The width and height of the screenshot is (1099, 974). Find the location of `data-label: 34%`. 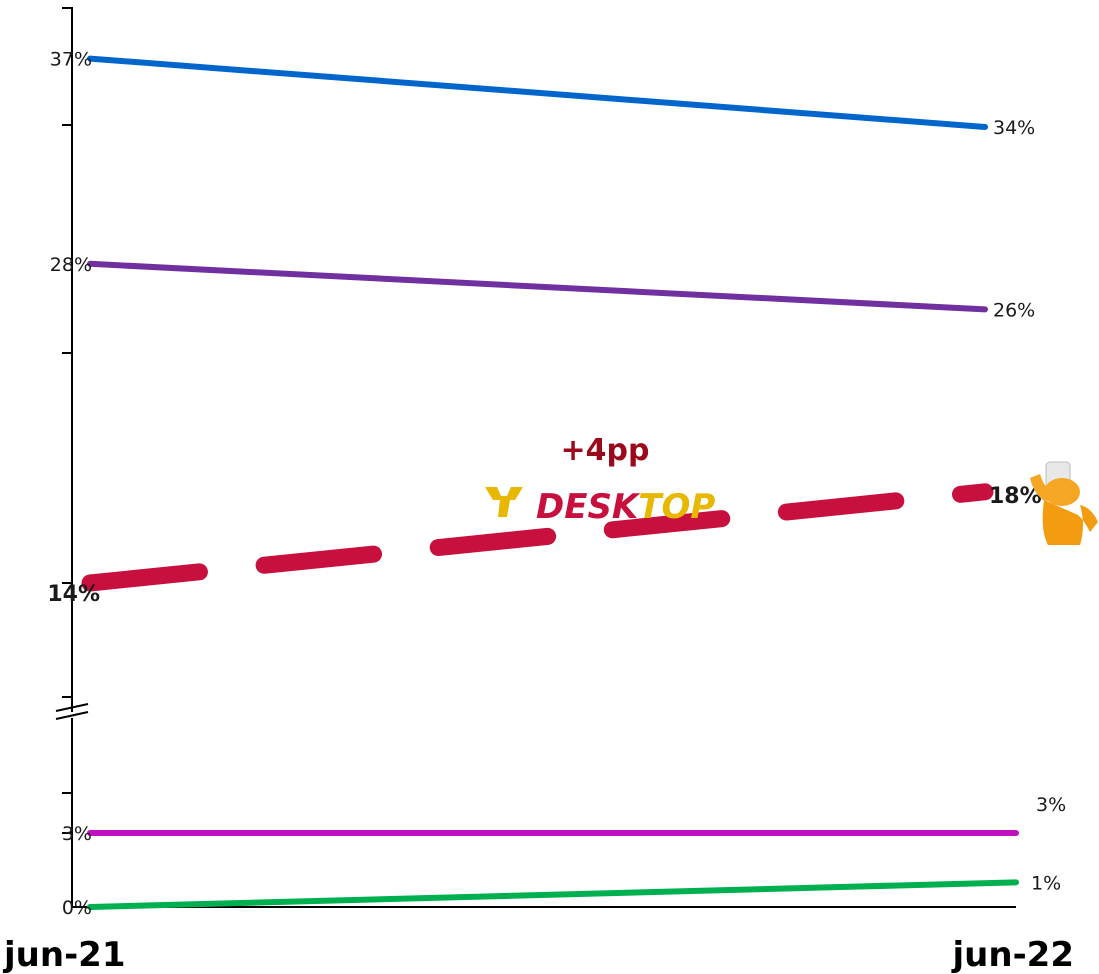

data-label: 34% is located at coordinates (1014, 128).